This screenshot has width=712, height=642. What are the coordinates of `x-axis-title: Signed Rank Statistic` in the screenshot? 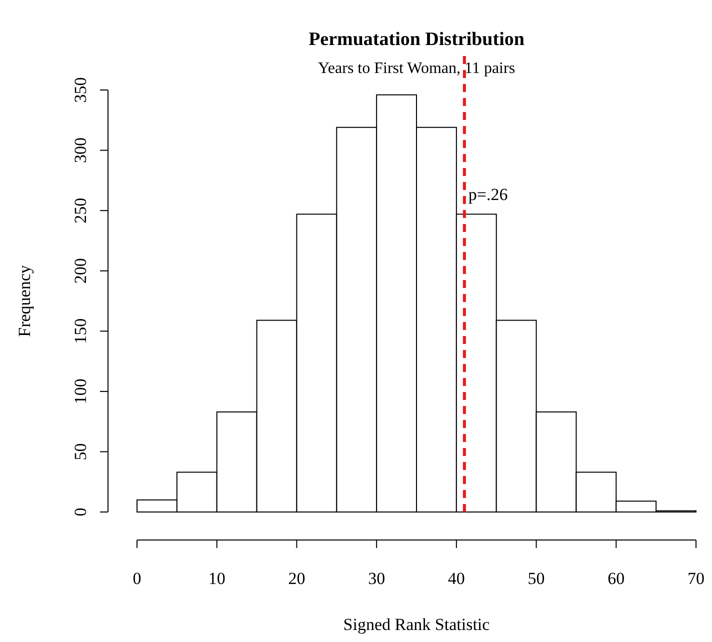 It's located at (416, 624).